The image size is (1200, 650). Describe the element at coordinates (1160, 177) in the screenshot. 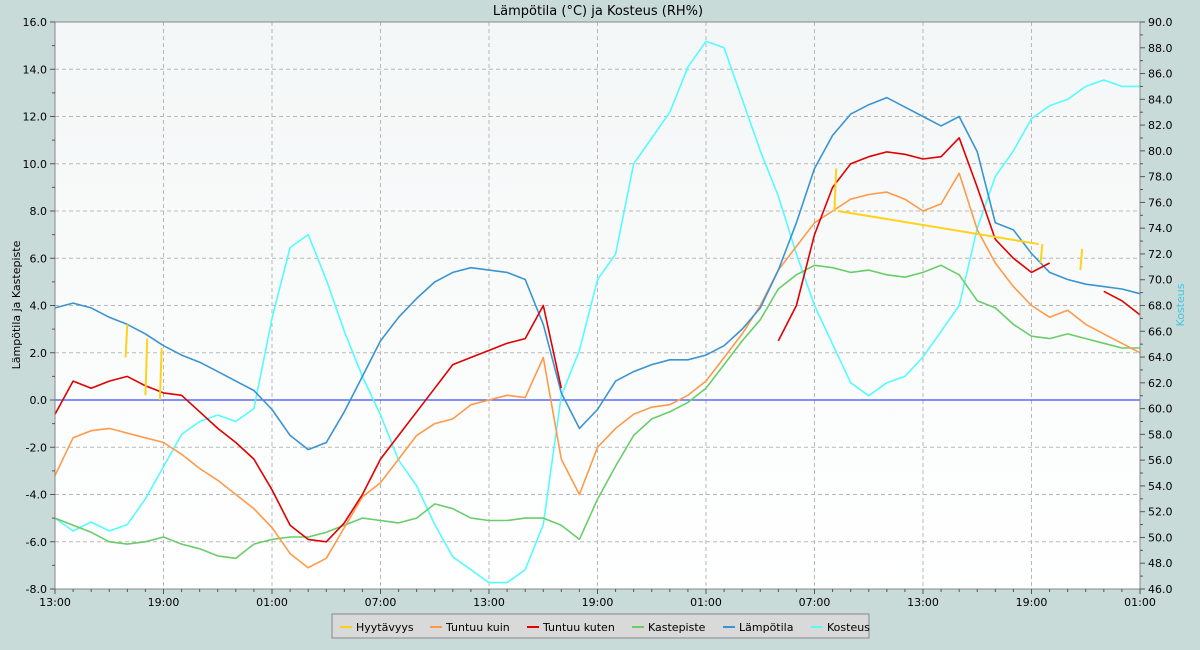

I see `y2-tick-label: 78.0` at that location.